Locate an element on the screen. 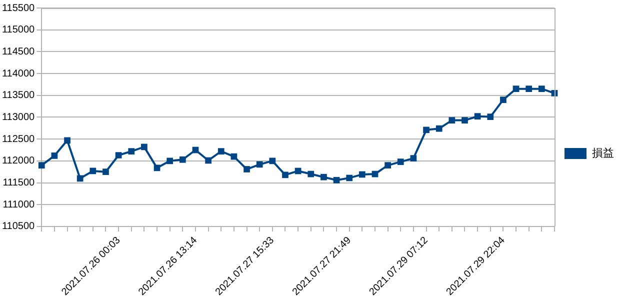 This screenshot has width=628, height=301. y-tick-label: 111000 is located at coordinates (19, 204).